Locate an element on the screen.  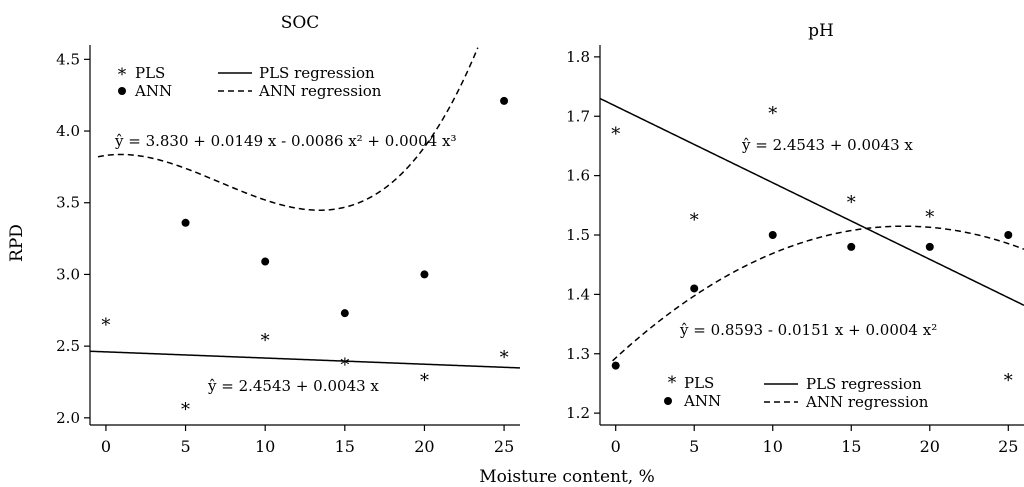
ph-ytick-label: 1.8 is located at coordinates (578, 57).